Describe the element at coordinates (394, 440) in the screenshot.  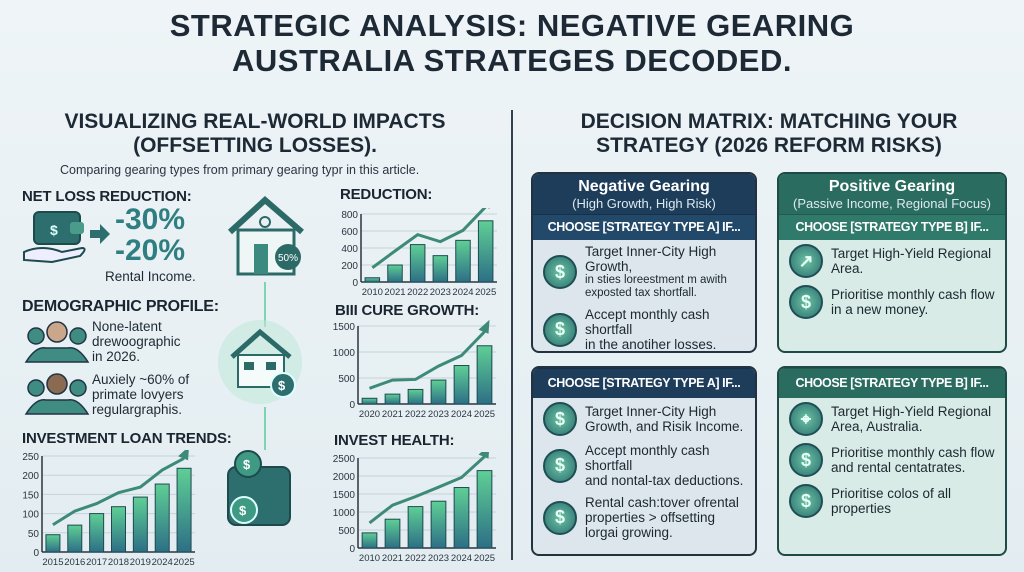
I see `chart-title-health: INVEST HEALTH:` at that location.